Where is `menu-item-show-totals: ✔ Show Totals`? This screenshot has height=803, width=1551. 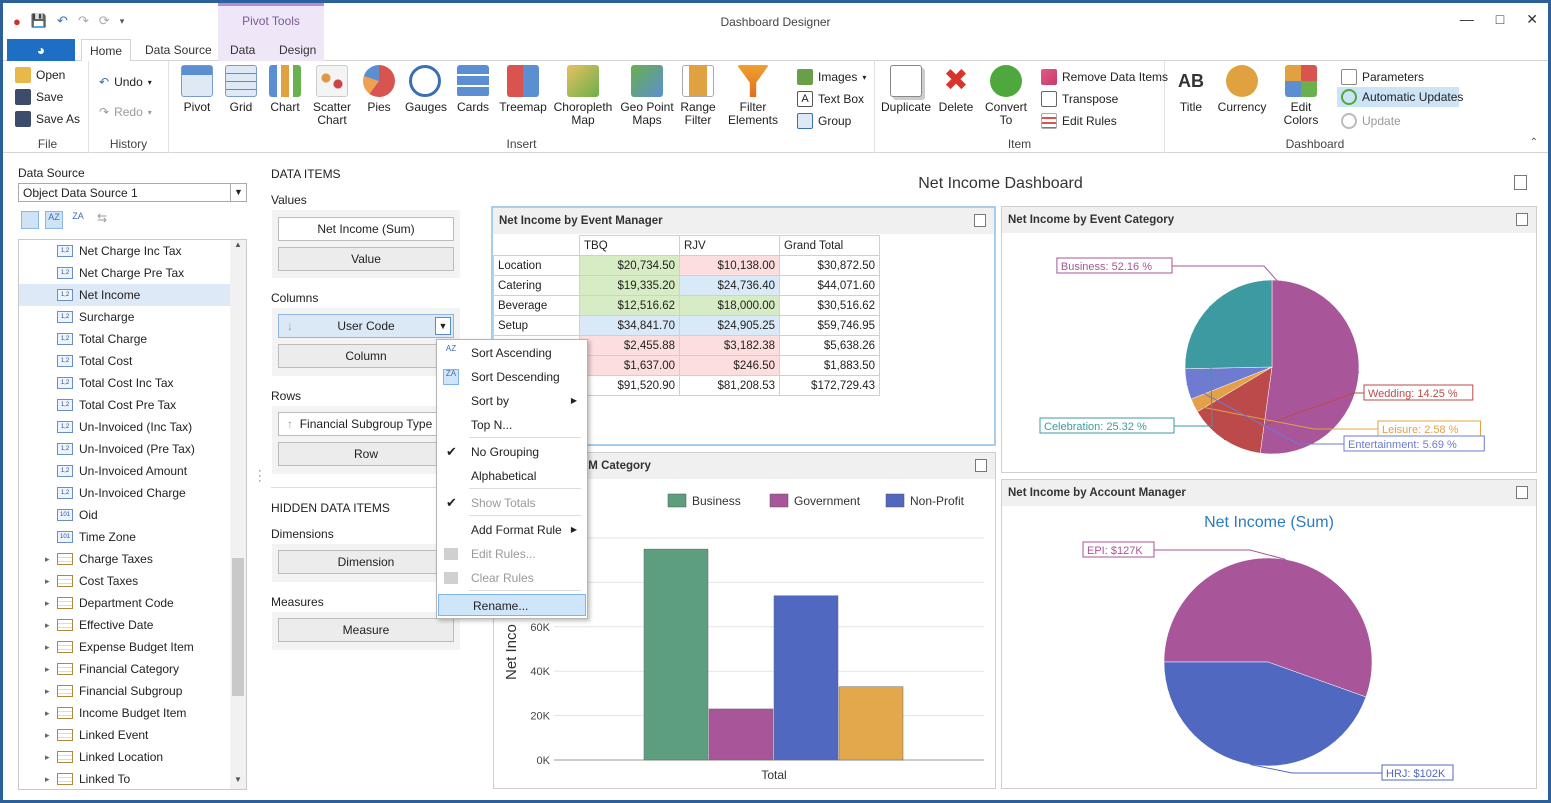
menu-item-show-totals: ✔ Show Totals is located at coordinates (512, 503).